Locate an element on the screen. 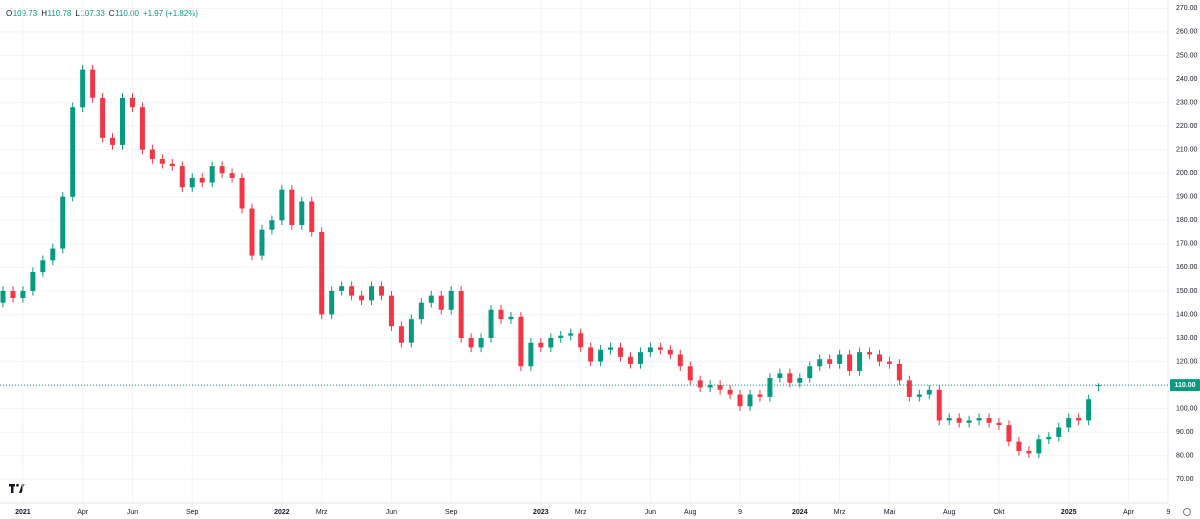 Image resolution: width=1200 pixels, height=519 pixels. x-tick-label: Mrz is located at coordinates (840, 512).